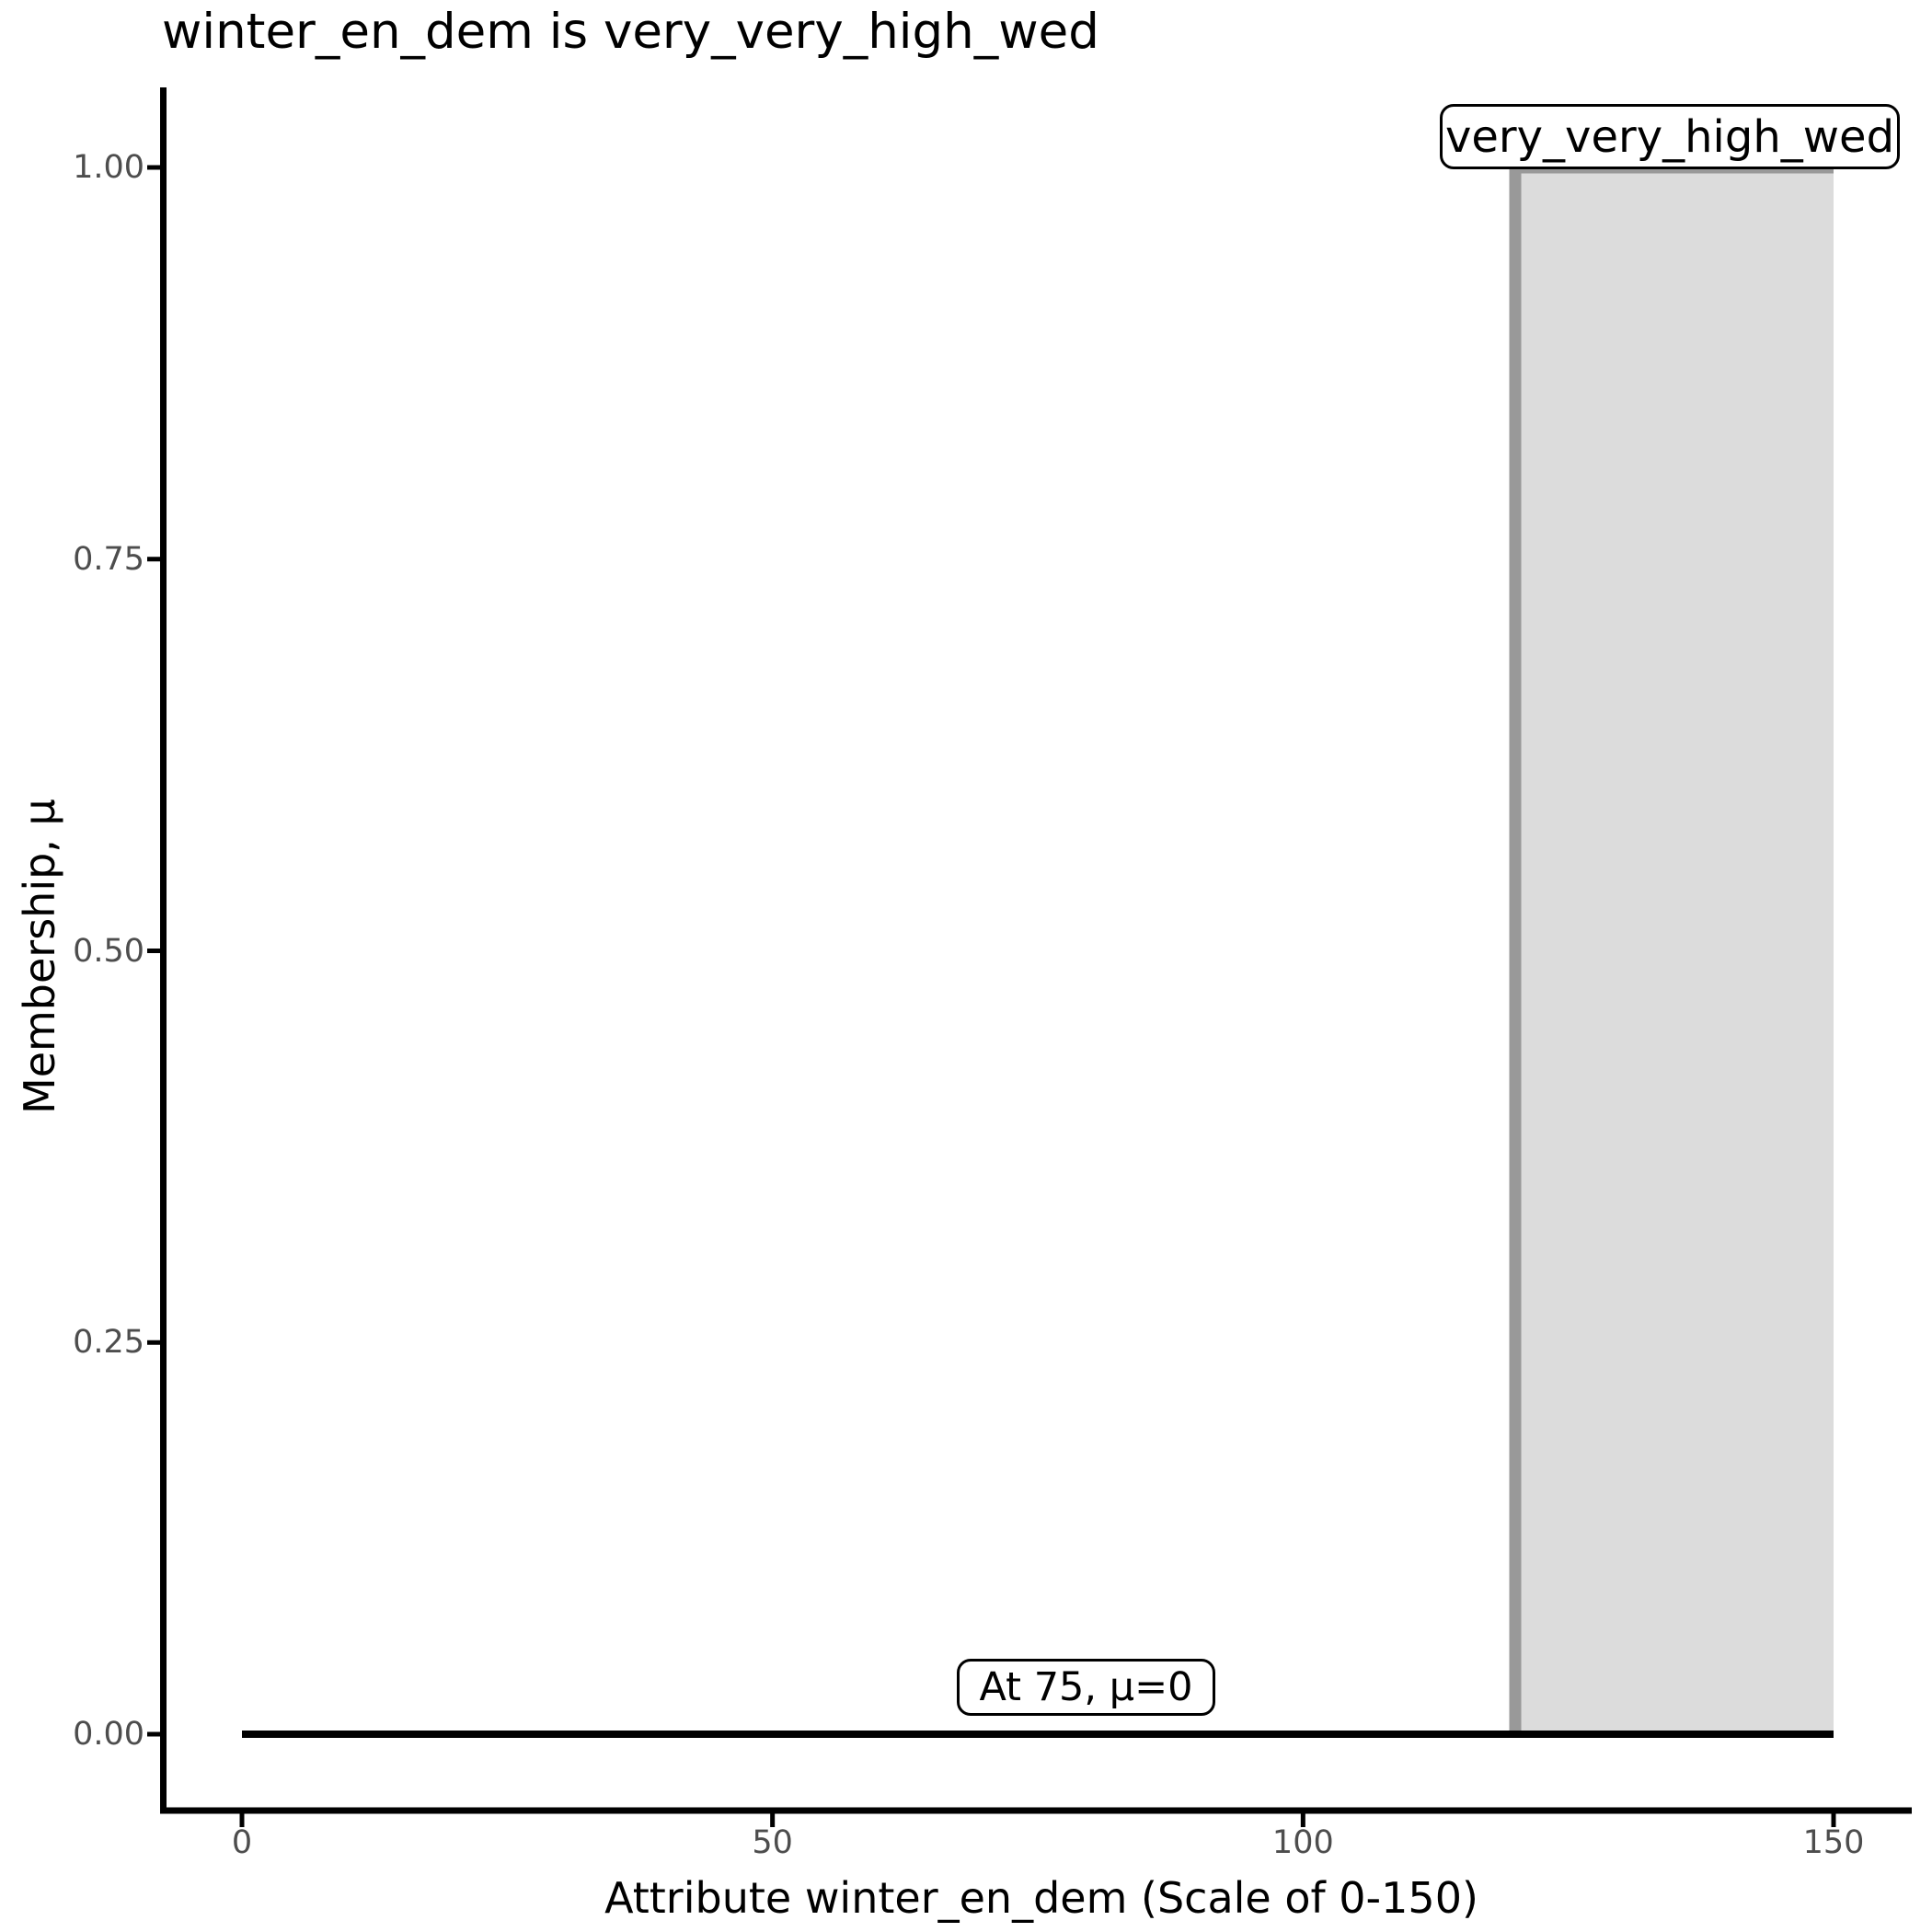  What do you see at coordinates (108, 1734) in the screenshot?
I see `y-tick-label: 0.00` at bounding box center [108, 1734].